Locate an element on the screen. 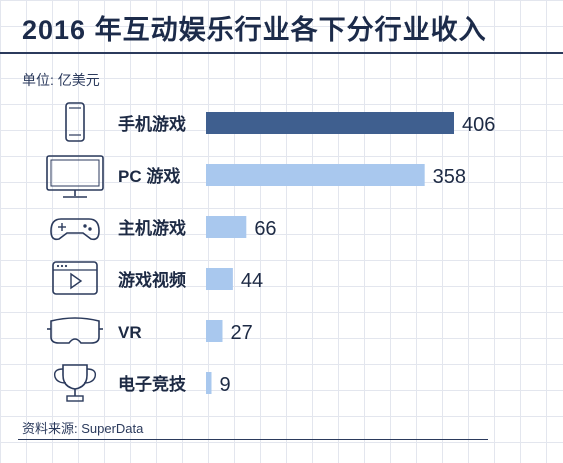  monitor-icon is located at coordinates (75, 176).